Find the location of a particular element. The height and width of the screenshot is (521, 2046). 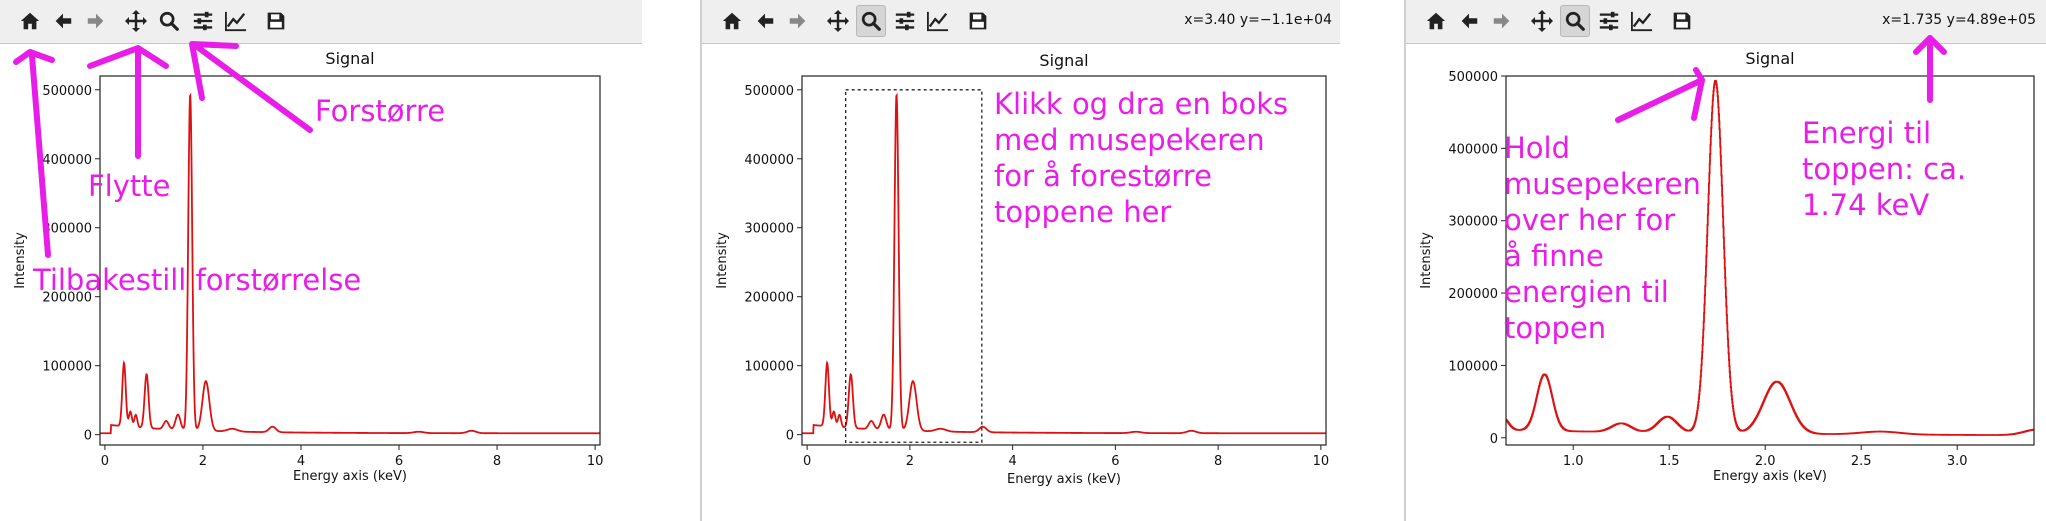

x-tick-label: 1.5 is located at coordinates (1669, 461).